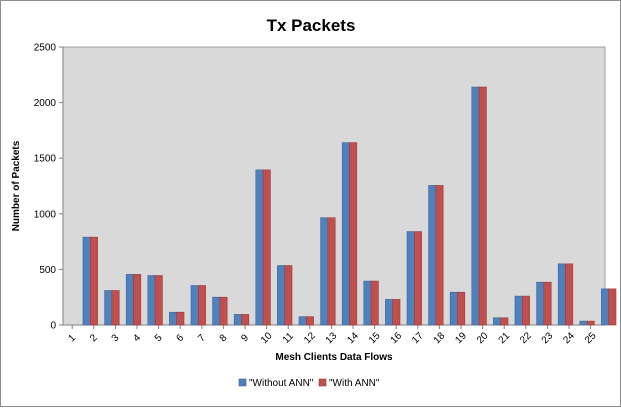  Describe the element at coordinates (267, 338) in the screenshot. I see `x-tick-label: 10` at that location.